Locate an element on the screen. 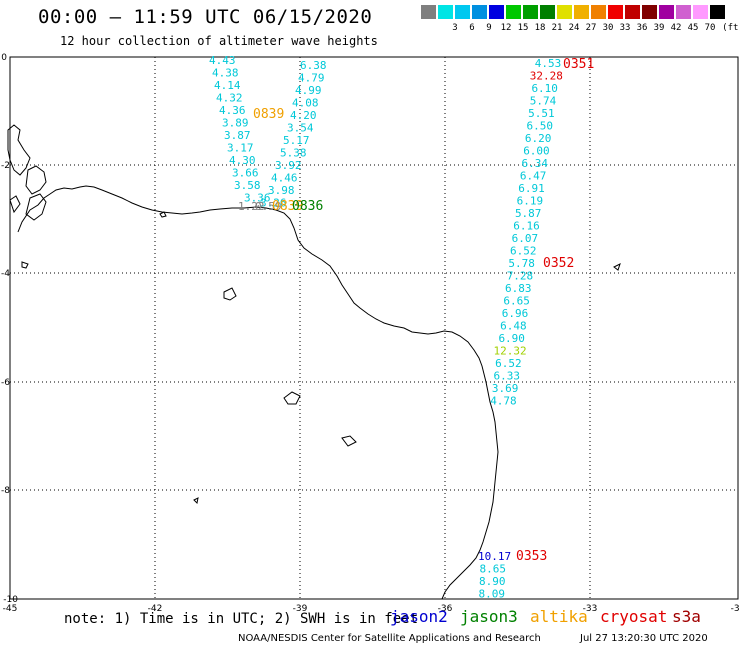  legend-label: 21 is located at coordinates (557, 28).